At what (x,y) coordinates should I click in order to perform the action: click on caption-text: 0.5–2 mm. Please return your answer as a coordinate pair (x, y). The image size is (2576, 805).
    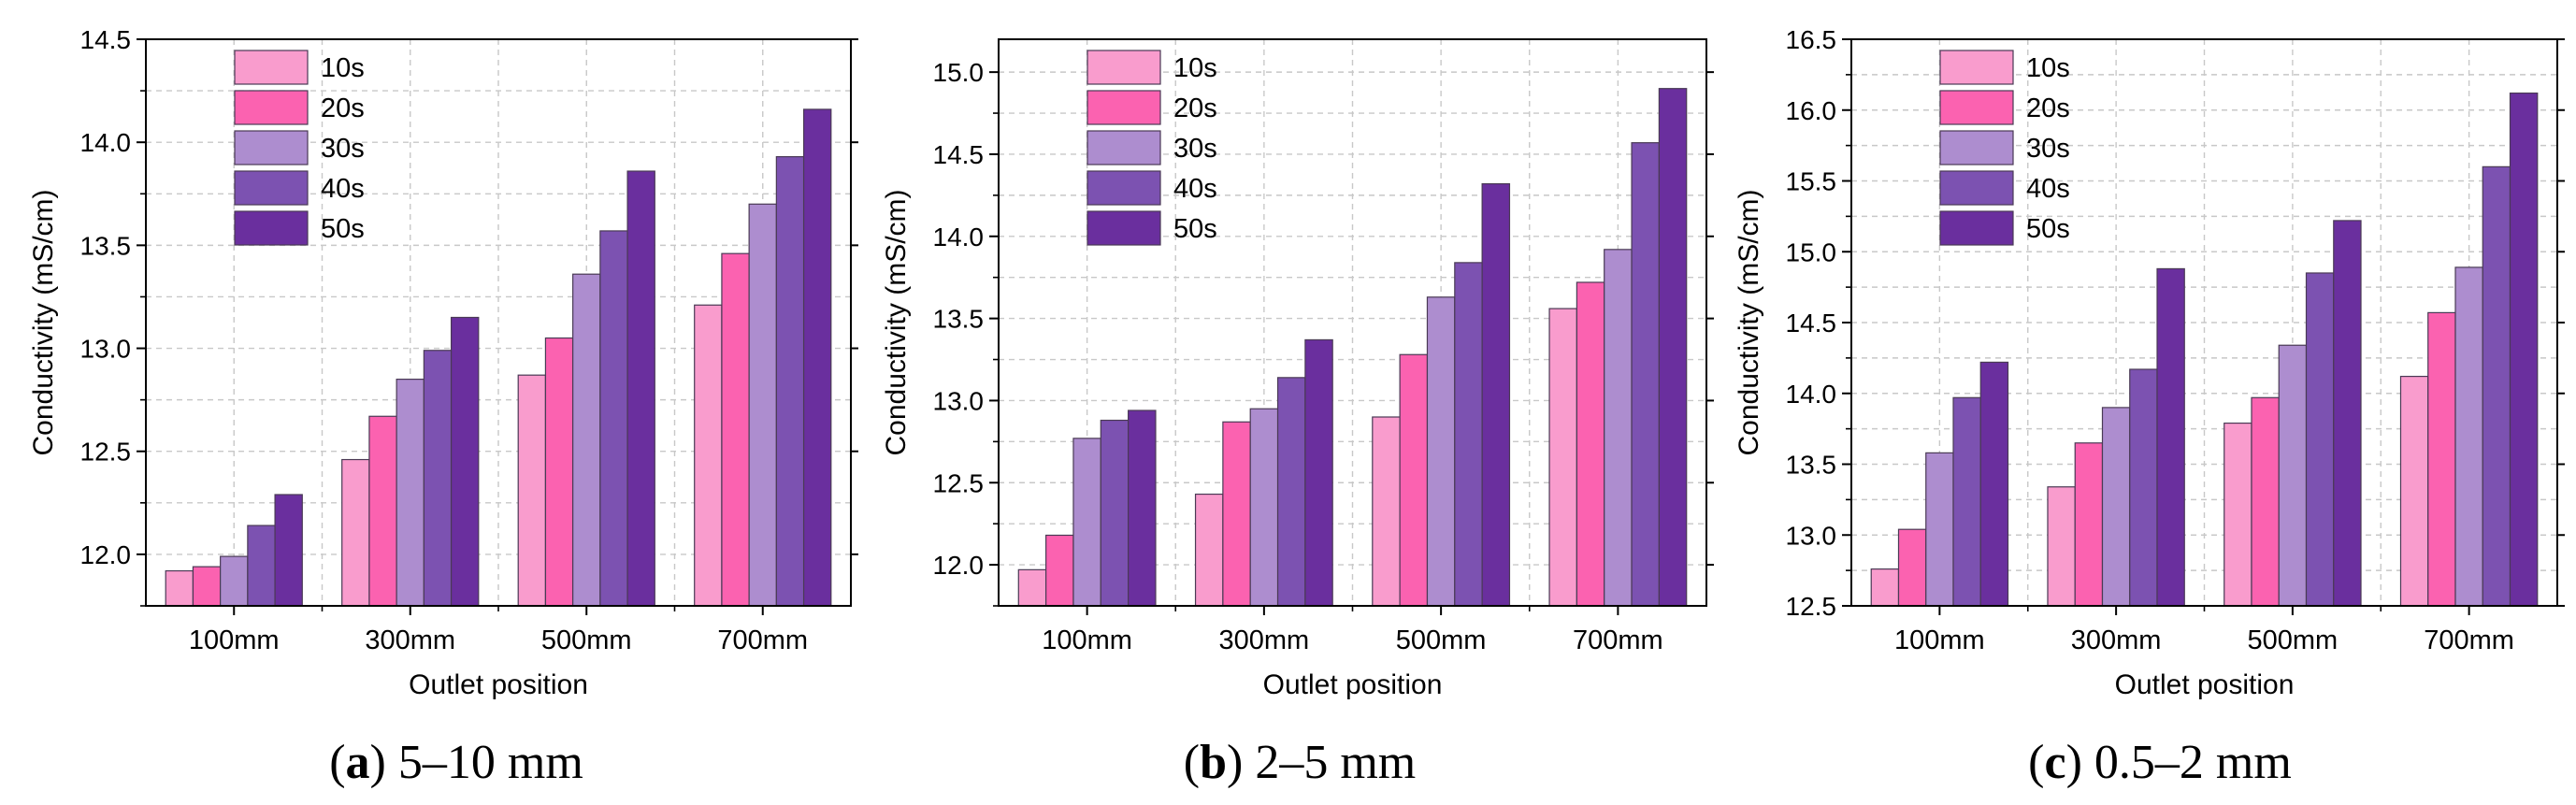
    Looking at the image, I should click on (2187, 762).